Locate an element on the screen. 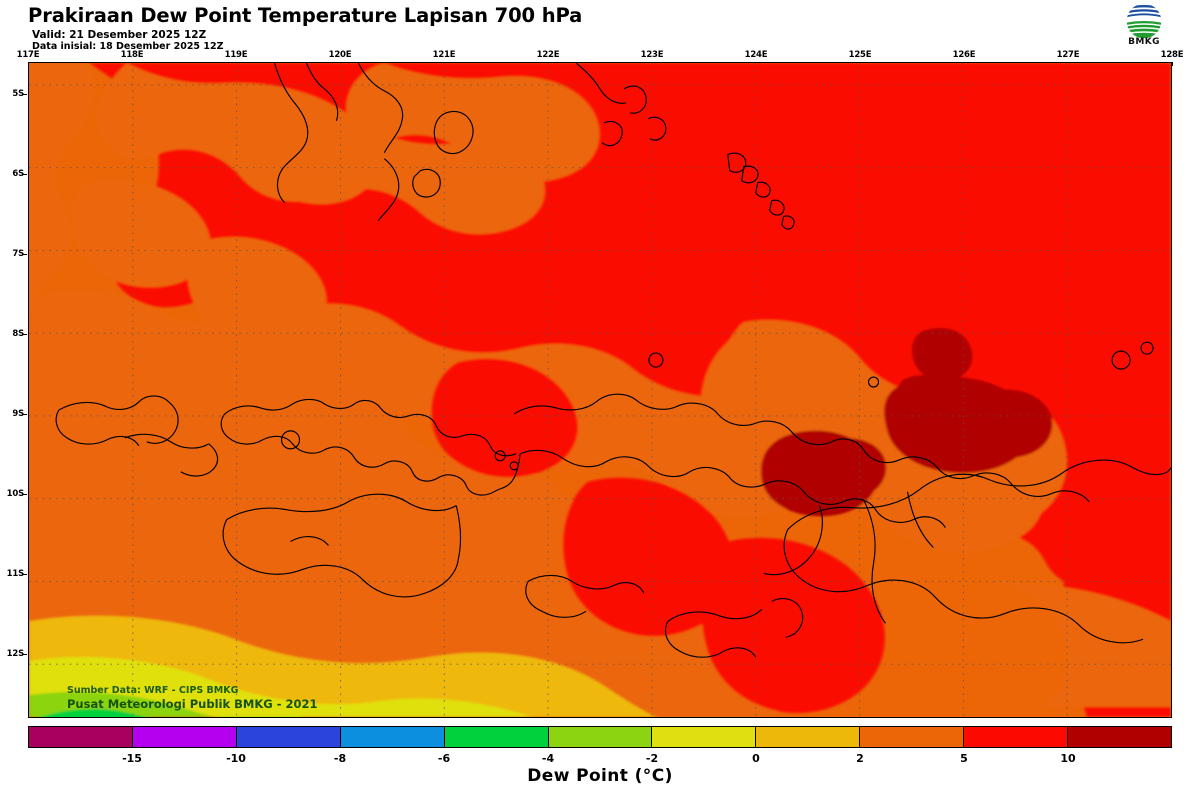 This screenshot has height=800, width=1200. colorbar-tick--15: -15 is located at coordinates (132, 758).